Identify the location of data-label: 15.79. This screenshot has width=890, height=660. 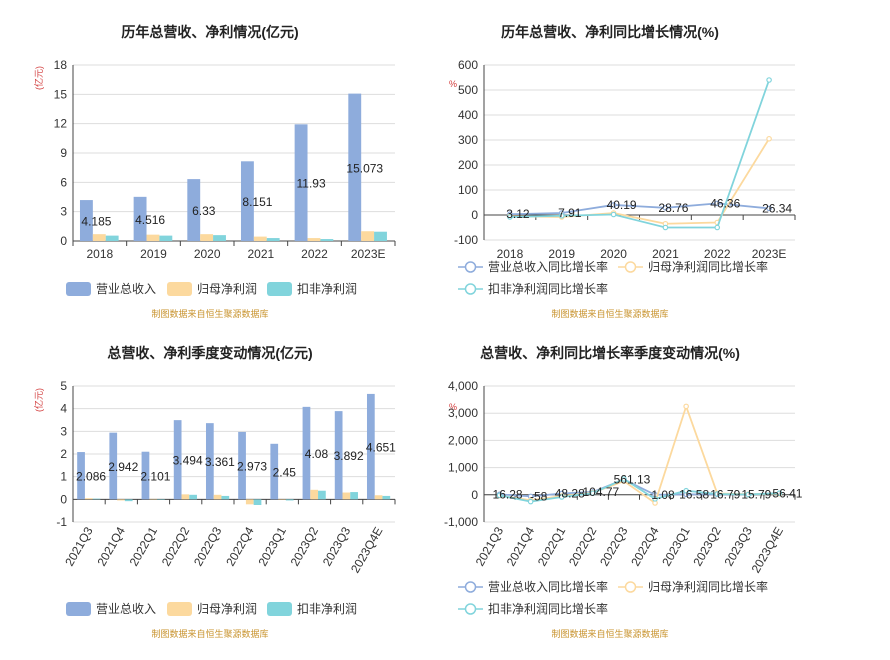
(756, 494).